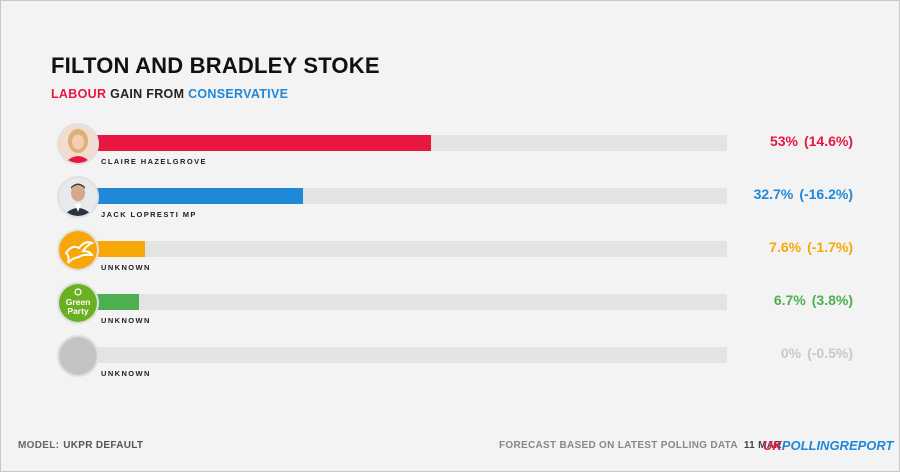 This screenshot has height=472, width=900. Describe the element at coordinates (78, 250) in the screenshot. I see `libdem-bird-icon` at that location.